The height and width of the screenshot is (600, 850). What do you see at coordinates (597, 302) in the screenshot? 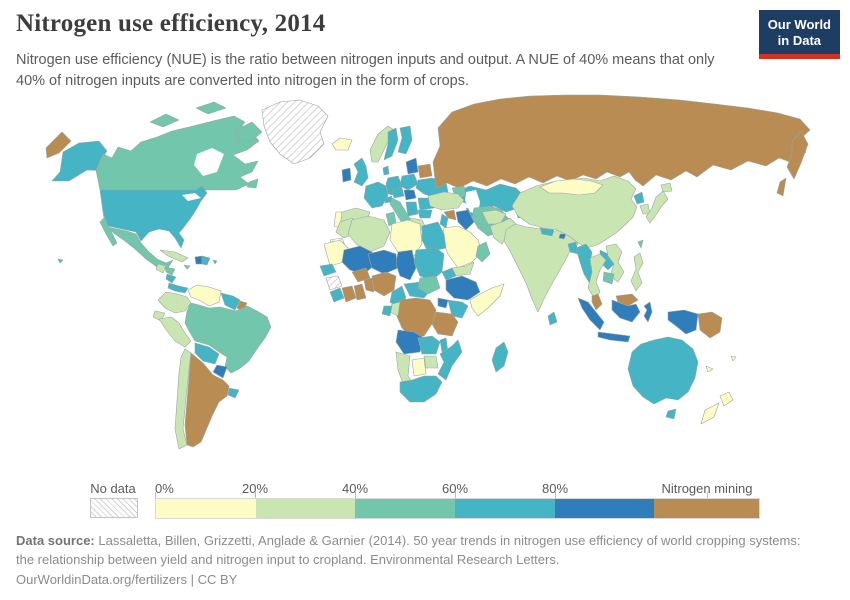
I see `country-malaysia-peninsular` at bounding box center [597, 302].